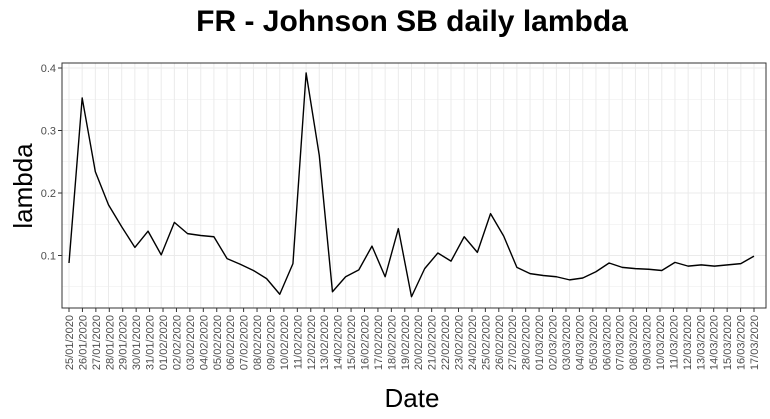  I want to click on chart-title: FR - Johnson SB daily lambda, so click(412, 21).